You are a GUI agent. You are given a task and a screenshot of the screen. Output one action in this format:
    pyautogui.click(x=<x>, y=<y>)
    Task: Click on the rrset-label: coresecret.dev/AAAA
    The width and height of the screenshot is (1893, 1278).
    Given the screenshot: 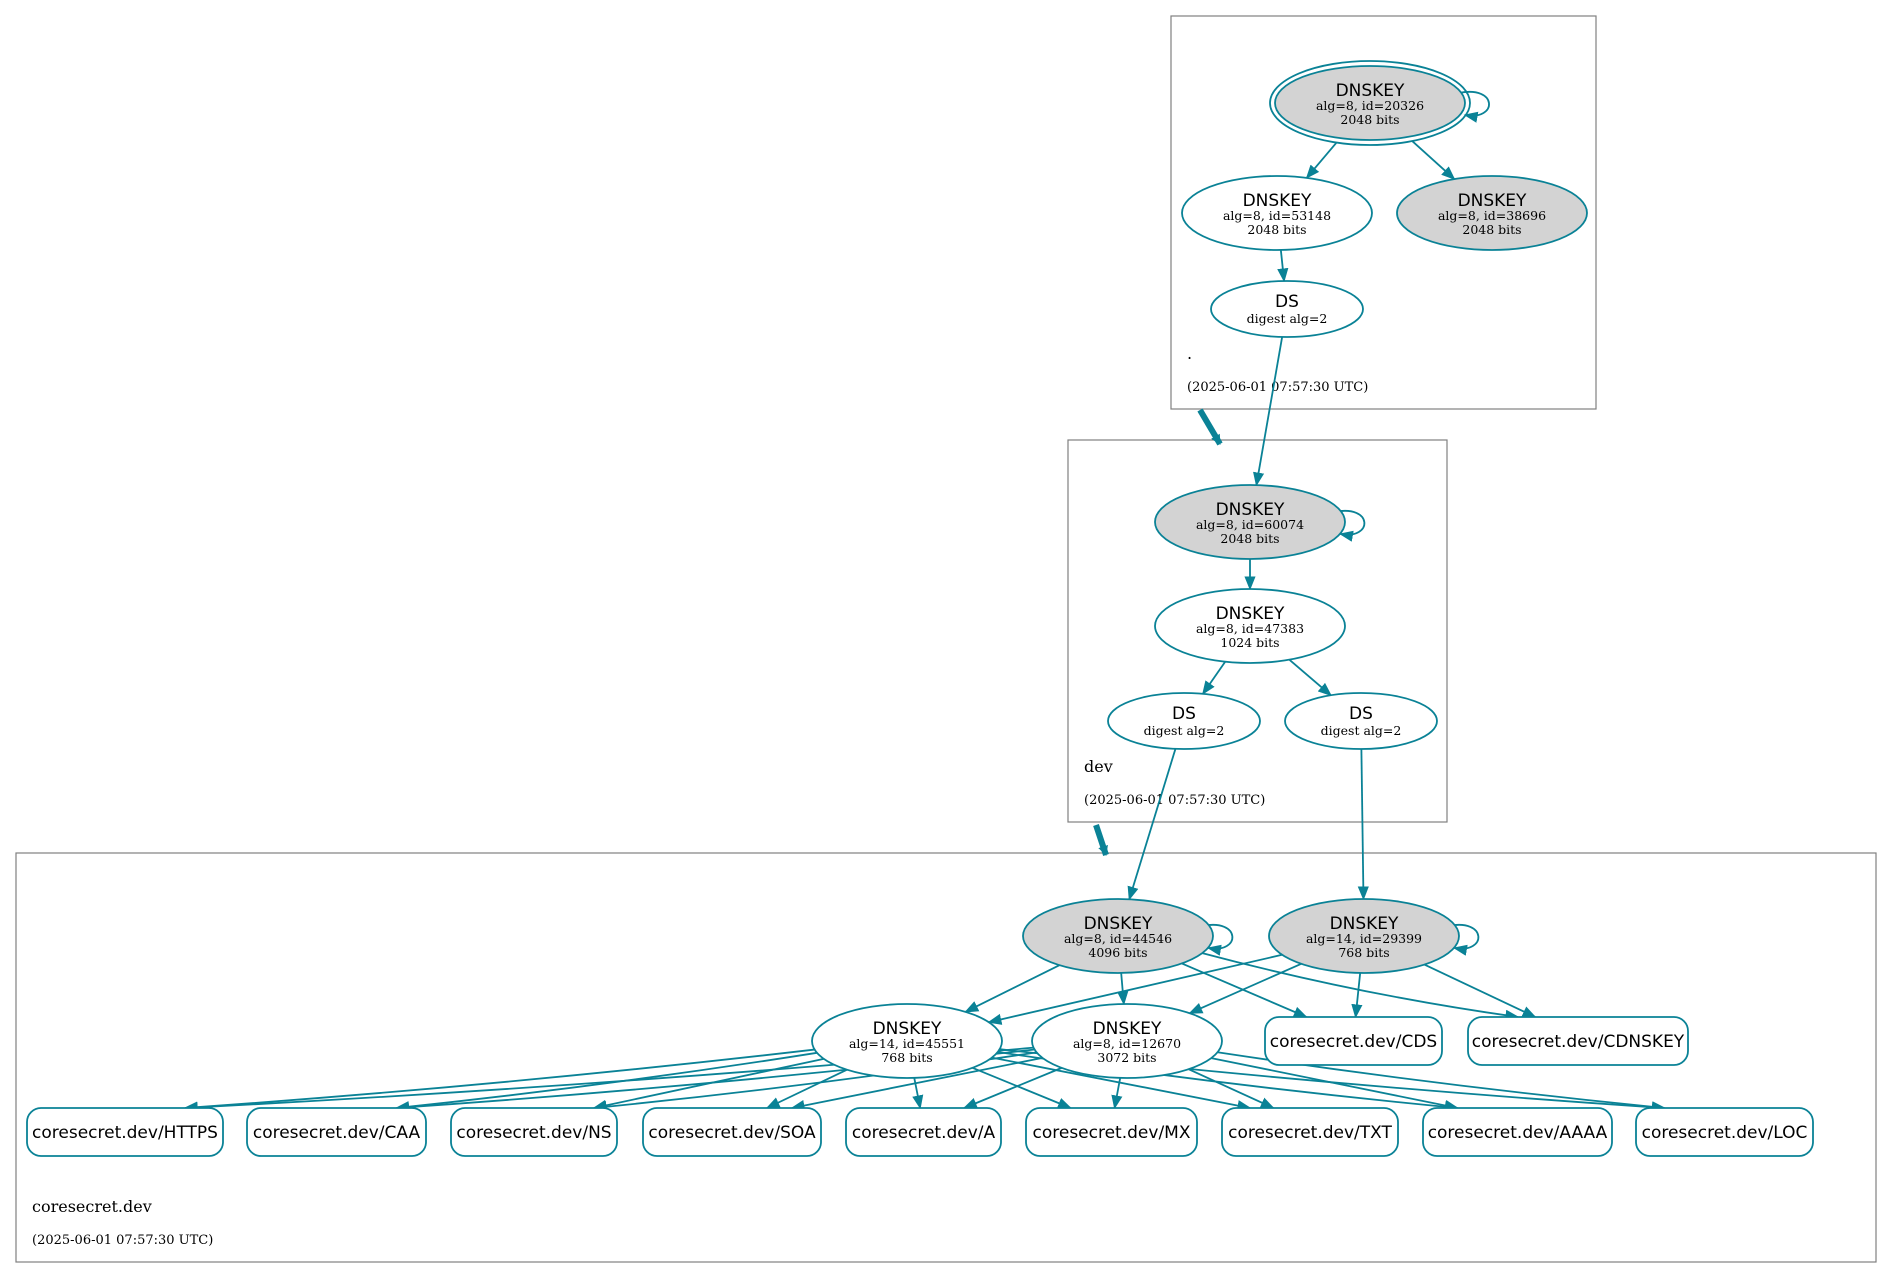 What is the action you would take?
    pyautogui.click(x=1518, y=1133)
    